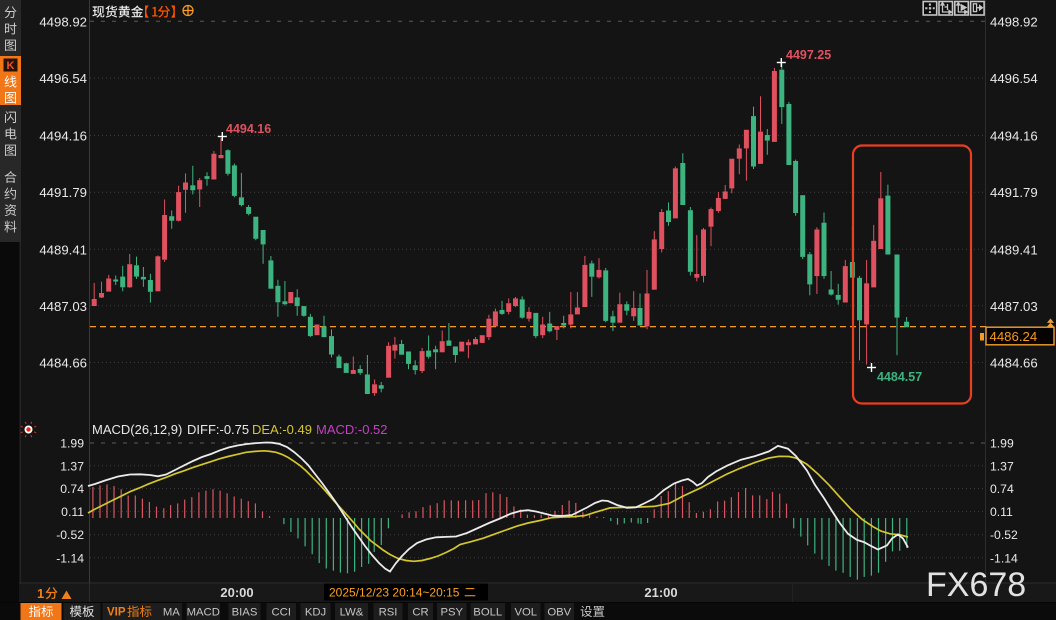 The width and height of the screenshot is (1056, 620). What do you see at coordinates (808, 55) in the screenshot?
I see `svg-text: 4497.25` at bounding box center [808, 55].